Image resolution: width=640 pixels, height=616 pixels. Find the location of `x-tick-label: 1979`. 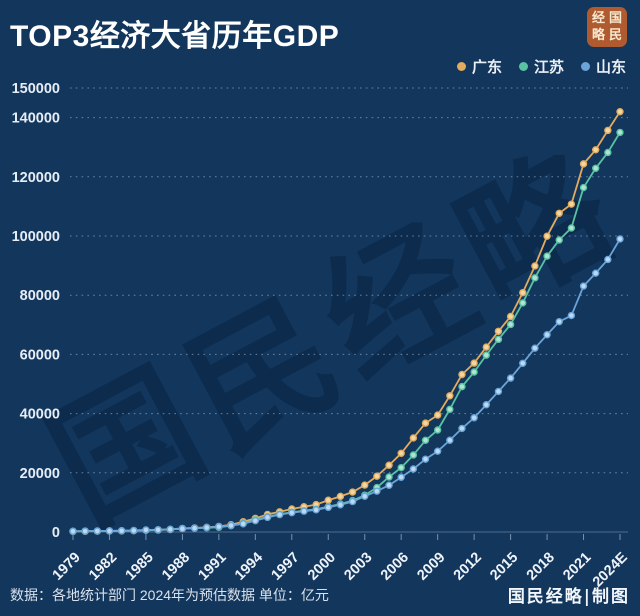

x-tick-label: 1979 is located at coordinates (67, 567).